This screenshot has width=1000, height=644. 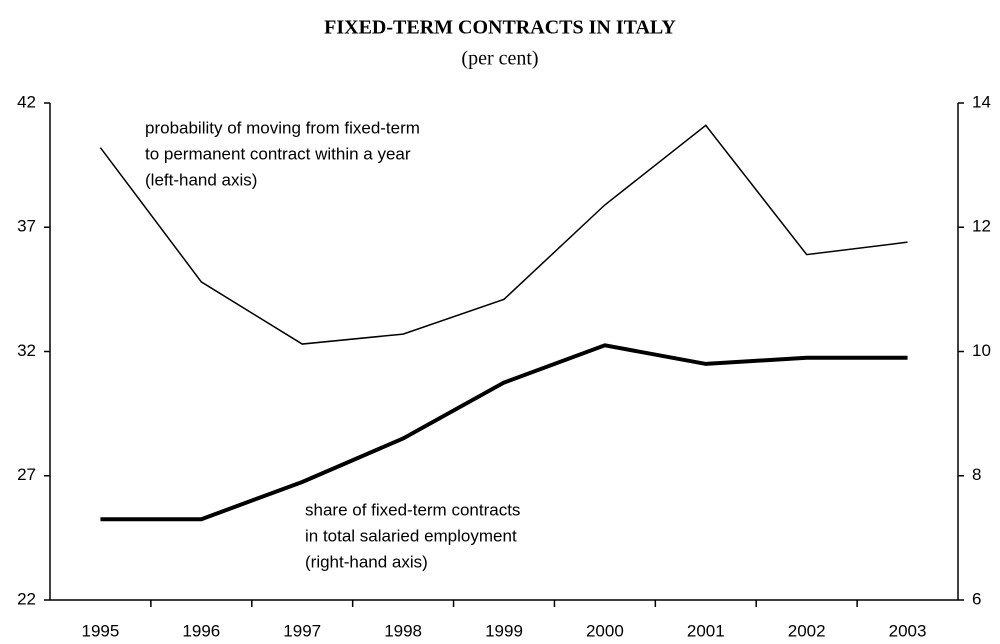 What do you see at coordinates (981, 101) in the screenshot?
I see `y2-tick-label: 14` at bounding box center [981, 101].